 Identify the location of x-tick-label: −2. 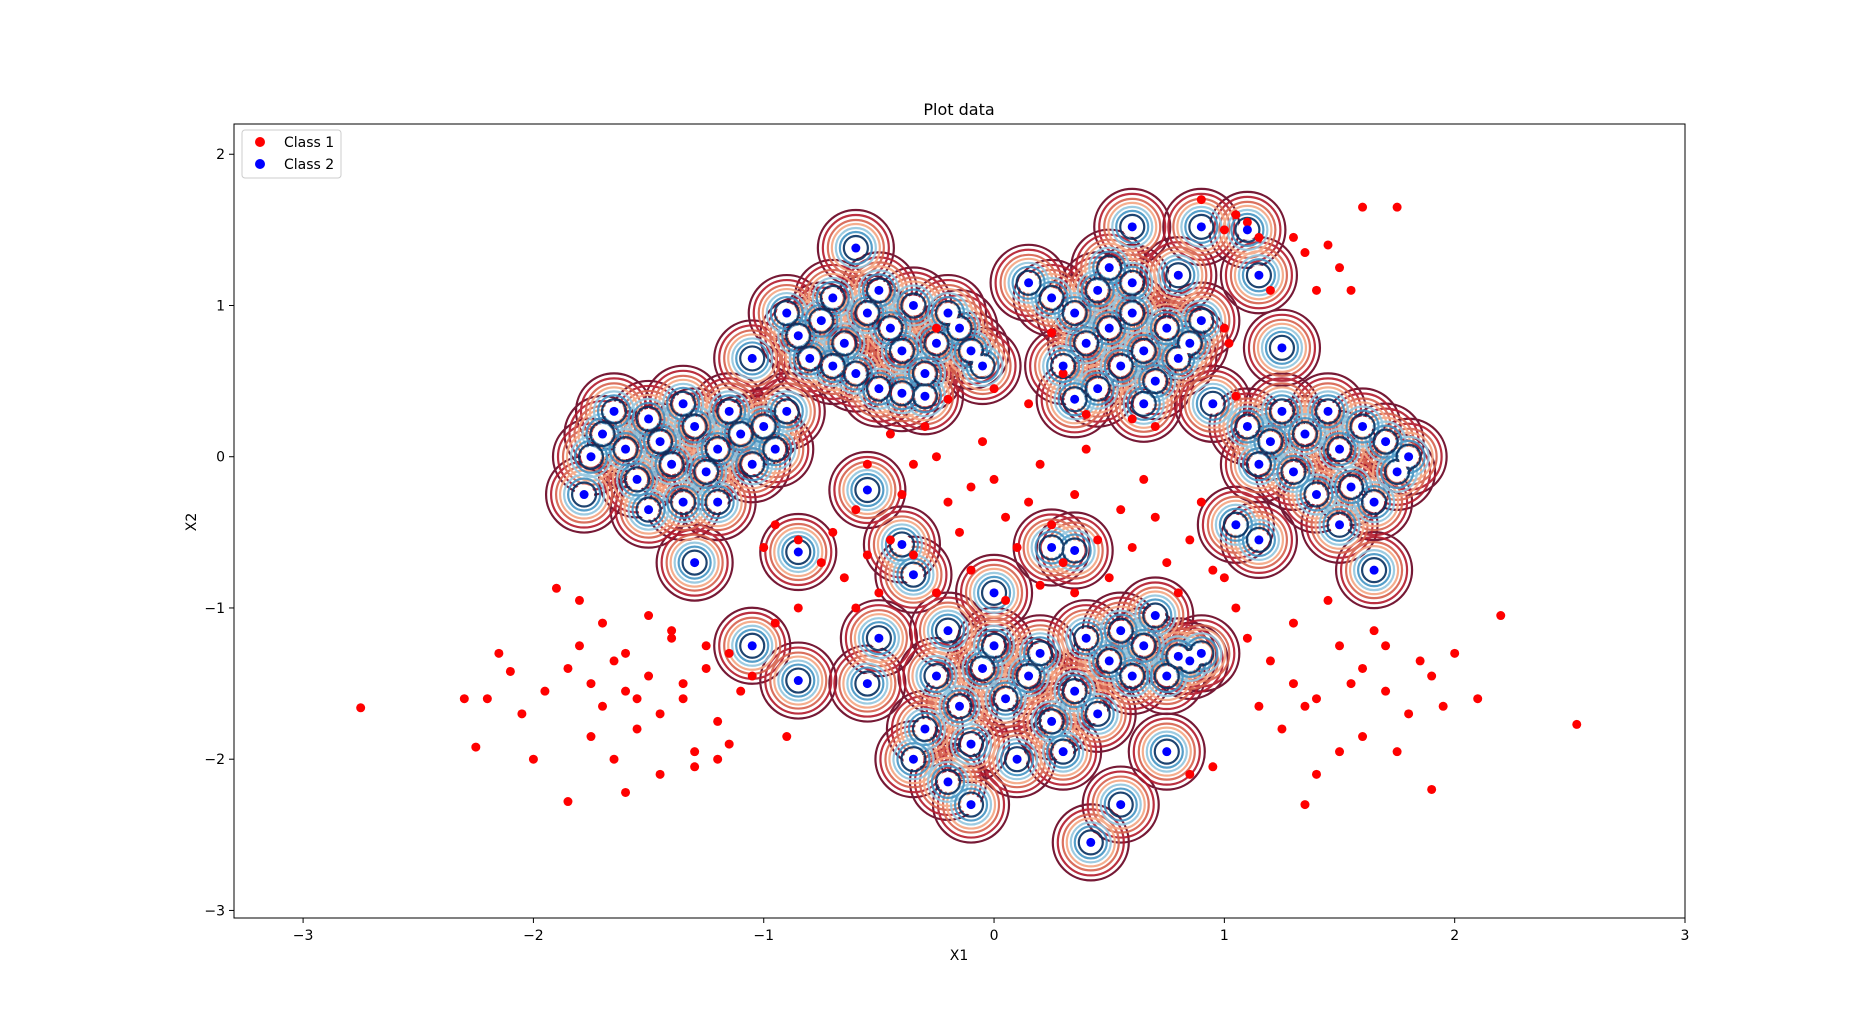
(533, 936).